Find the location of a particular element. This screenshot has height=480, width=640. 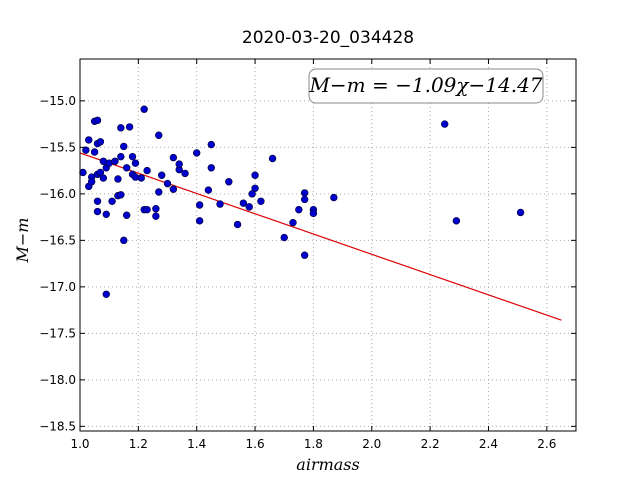

annotation-box is located at coordinates (426, 86).